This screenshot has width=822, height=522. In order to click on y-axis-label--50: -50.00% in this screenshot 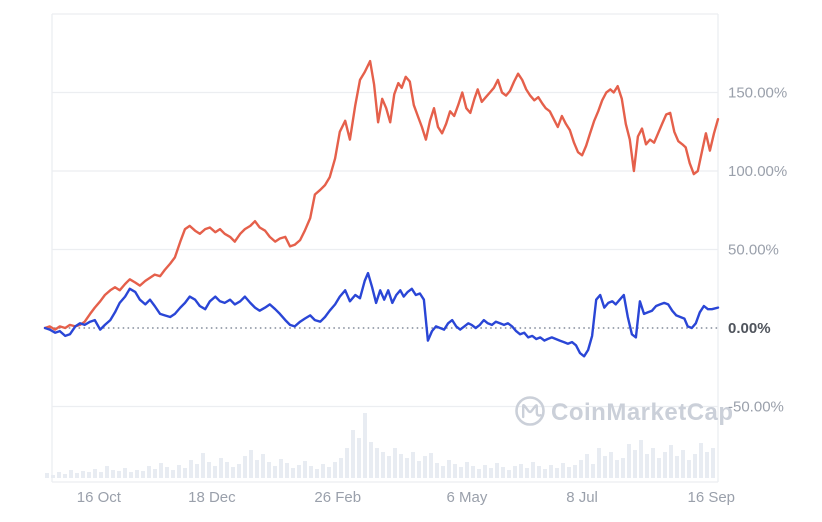, I will do `click(756, 407)`.